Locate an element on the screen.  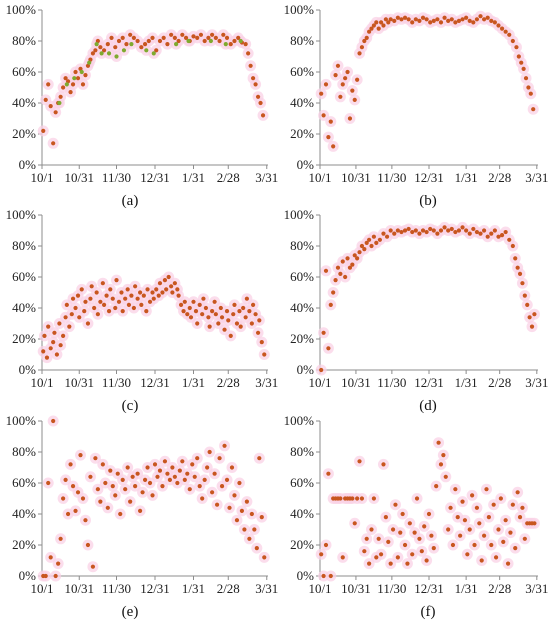
y-tick-label: 80% is located at coordinates (24, 451).